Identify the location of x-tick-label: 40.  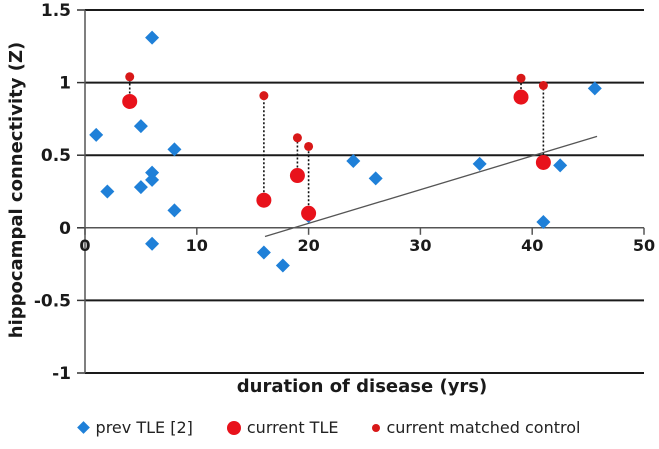
(532, 245).